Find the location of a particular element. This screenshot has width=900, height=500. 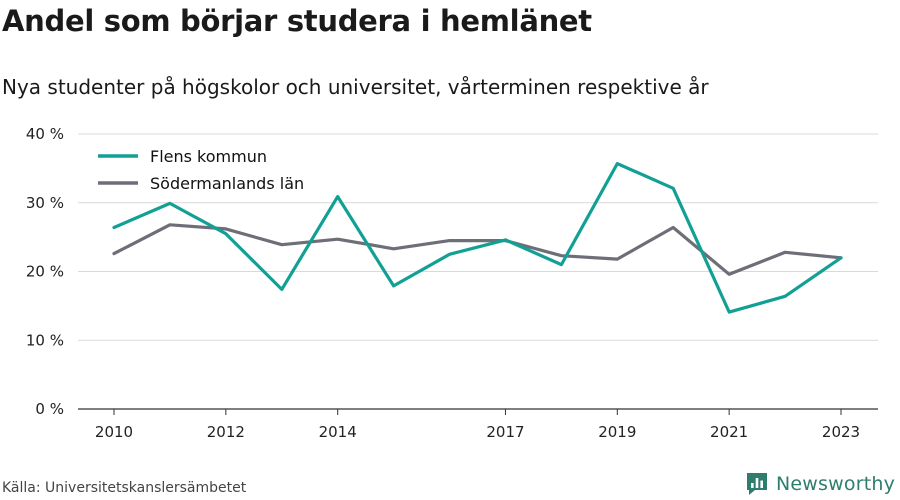

y-tick-label: 0 % is located at coordinates (49, 409).